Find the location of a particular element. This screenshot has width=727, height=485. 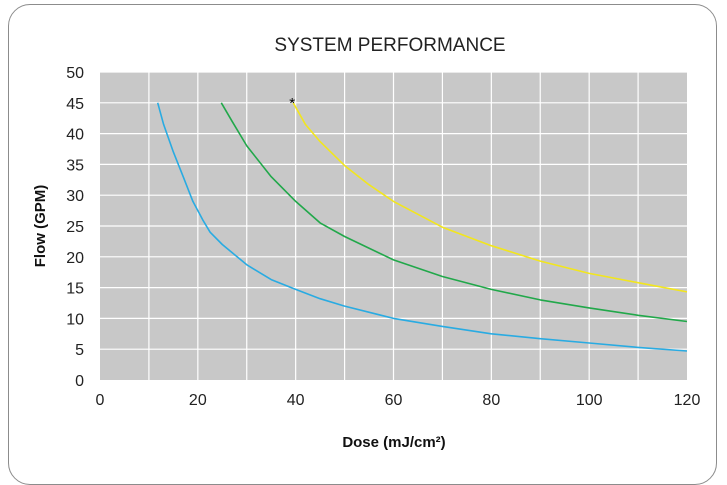

y-tick-label: 5 is located at coordinates (79, 350).